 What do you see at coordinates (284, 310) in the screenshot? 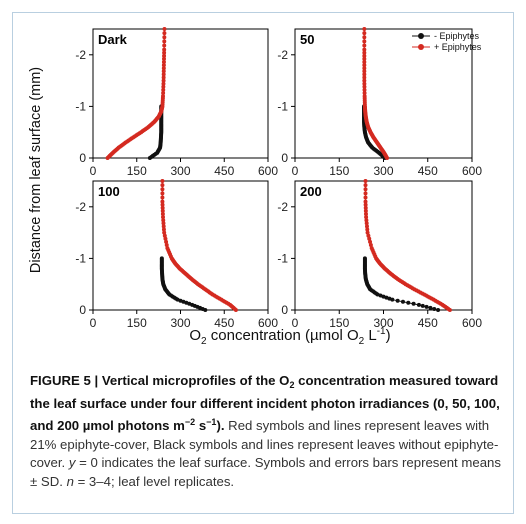
I see `y-tick-label: 0` at bounding box center [284, 310].